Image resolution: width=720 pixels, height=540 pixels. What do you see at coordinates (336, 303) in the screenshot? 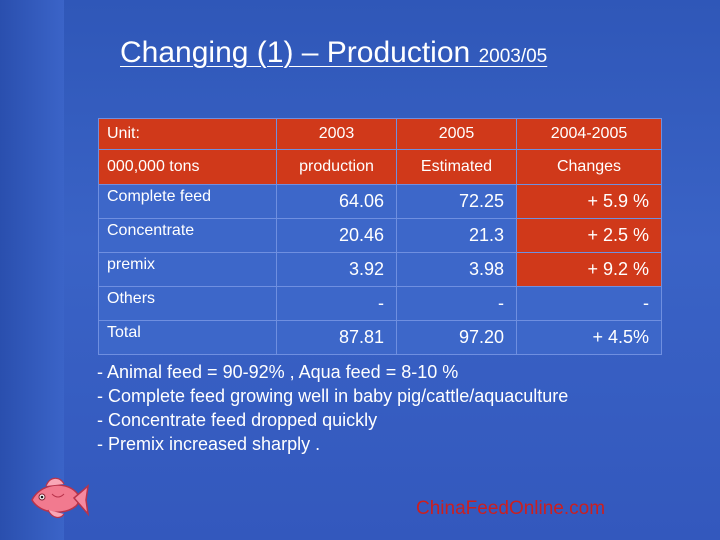
I see `value-2003: -` at bounding box center [336, 303].